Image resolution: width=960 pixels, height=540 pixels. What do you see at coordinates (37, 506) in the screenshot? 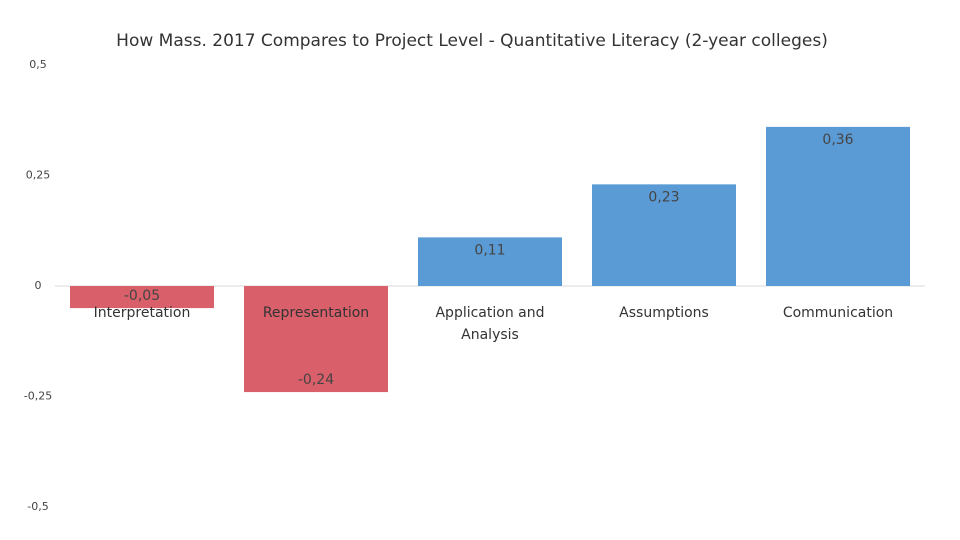
I see `y-tick-label: -0,5` at bounding box center [37, 506].